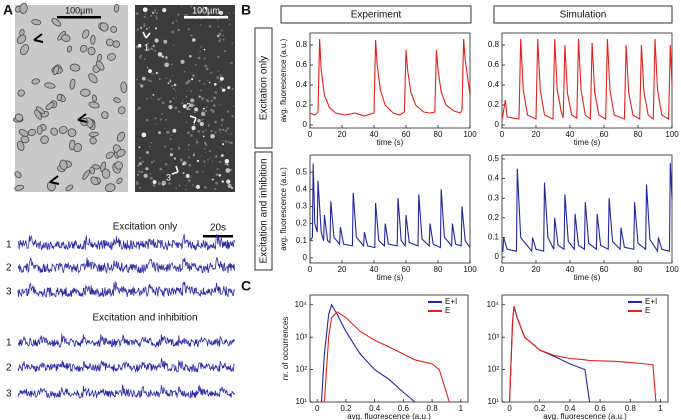 This screenshot has height=420, width=681. Describe the element at coordinates (583, 15) in the screenshot. I see `column-header: Simulation` at that location.